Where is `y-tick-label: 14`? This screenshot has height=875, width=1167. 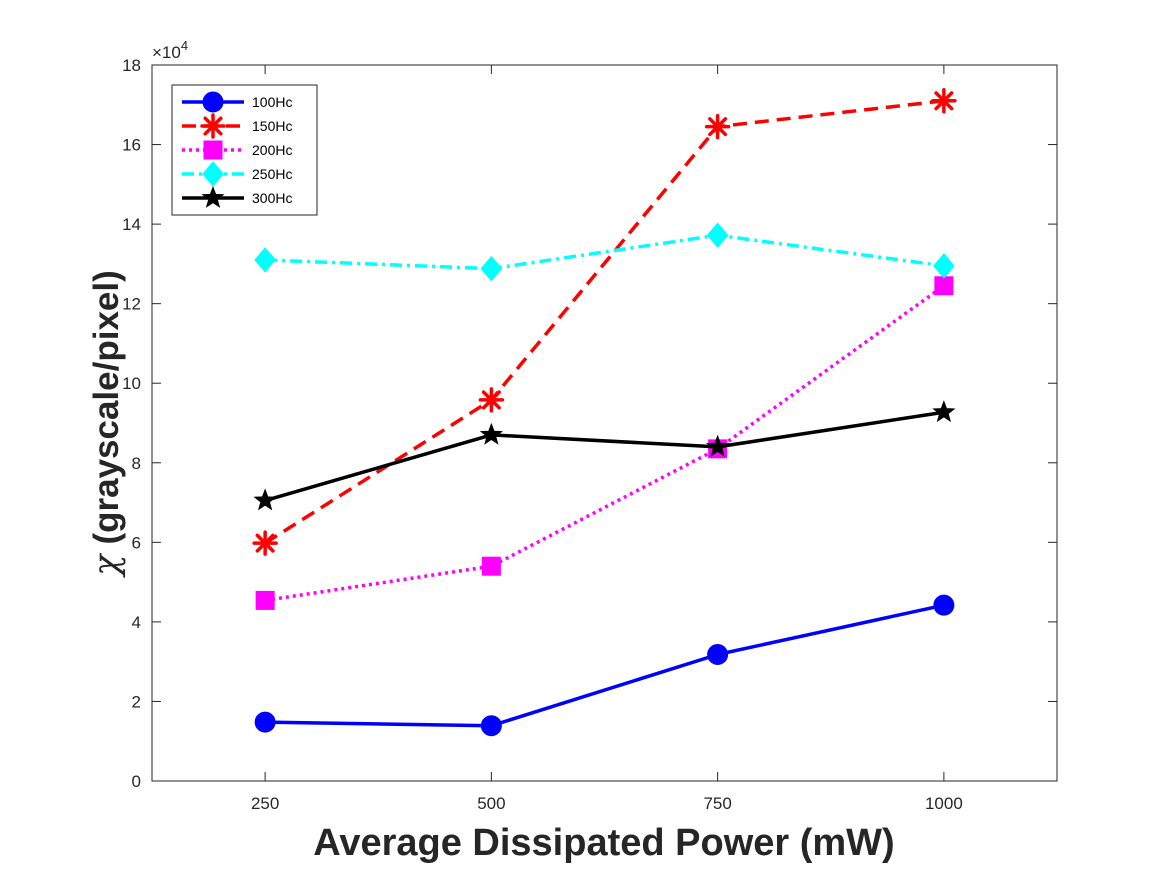 y-tick-label: 14 is located at coordinates (131, 224).